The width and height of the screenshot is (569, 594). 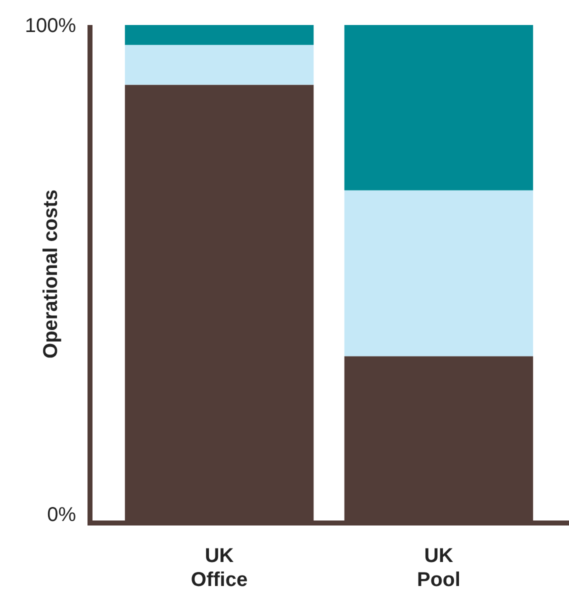 I want to click on y-tick-label: 100%, so click(x=50, y=26).